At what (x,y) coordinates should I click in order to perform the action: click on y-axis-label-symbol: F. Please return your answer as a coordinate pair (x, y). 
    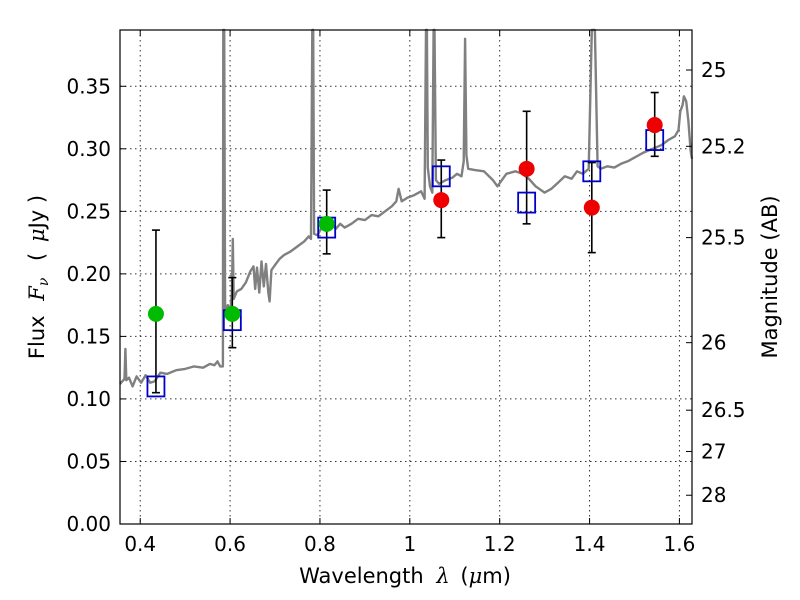
    Looking at the image, I should click on (37, 293).